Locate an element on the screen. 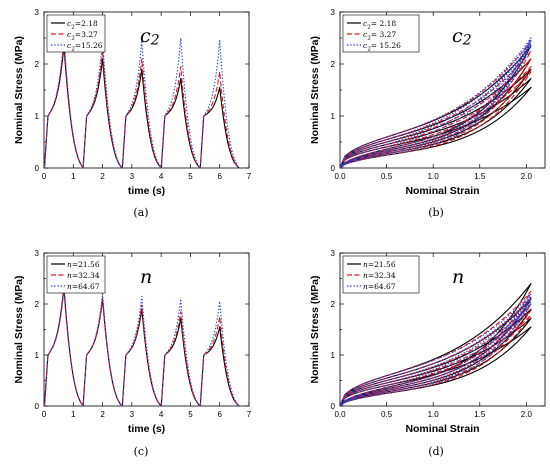 This screenshot has height=464, width=550. x-tick-label: 2 is located at coordinates (102, 176).